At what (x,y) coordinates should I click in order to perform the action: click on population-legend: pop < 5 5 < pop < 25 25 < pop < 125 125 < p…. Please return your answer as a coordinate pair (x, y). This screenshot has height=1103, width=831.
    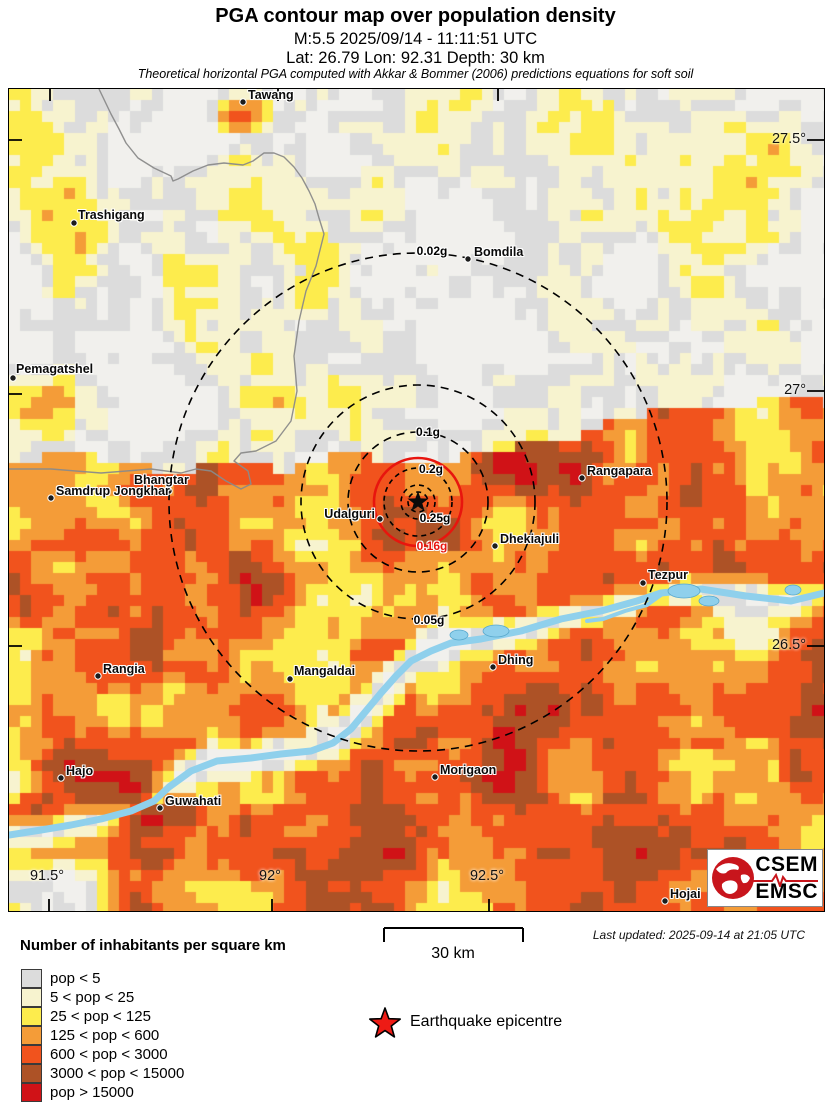
    Looking at the image, I should click on (102, 1035).